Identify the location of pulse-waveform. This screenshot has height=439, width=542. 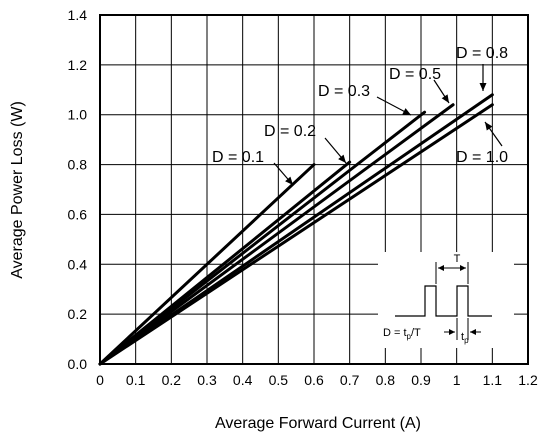
(443, 301).